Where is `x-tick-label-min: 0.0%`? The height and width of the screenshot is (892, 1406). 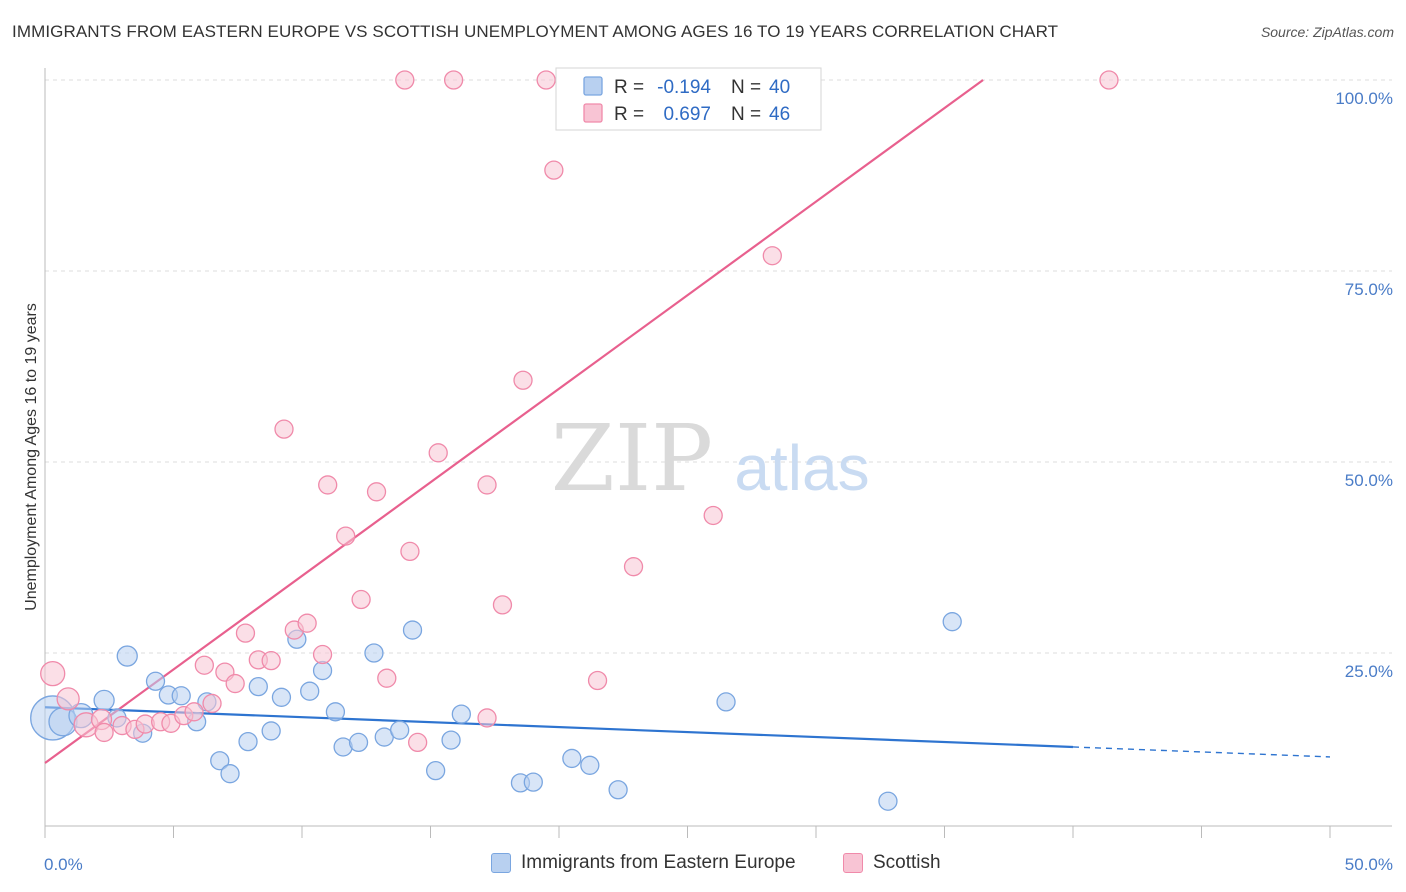 x-tick-label-min: 0.0% is located at coordinates (63, 864).